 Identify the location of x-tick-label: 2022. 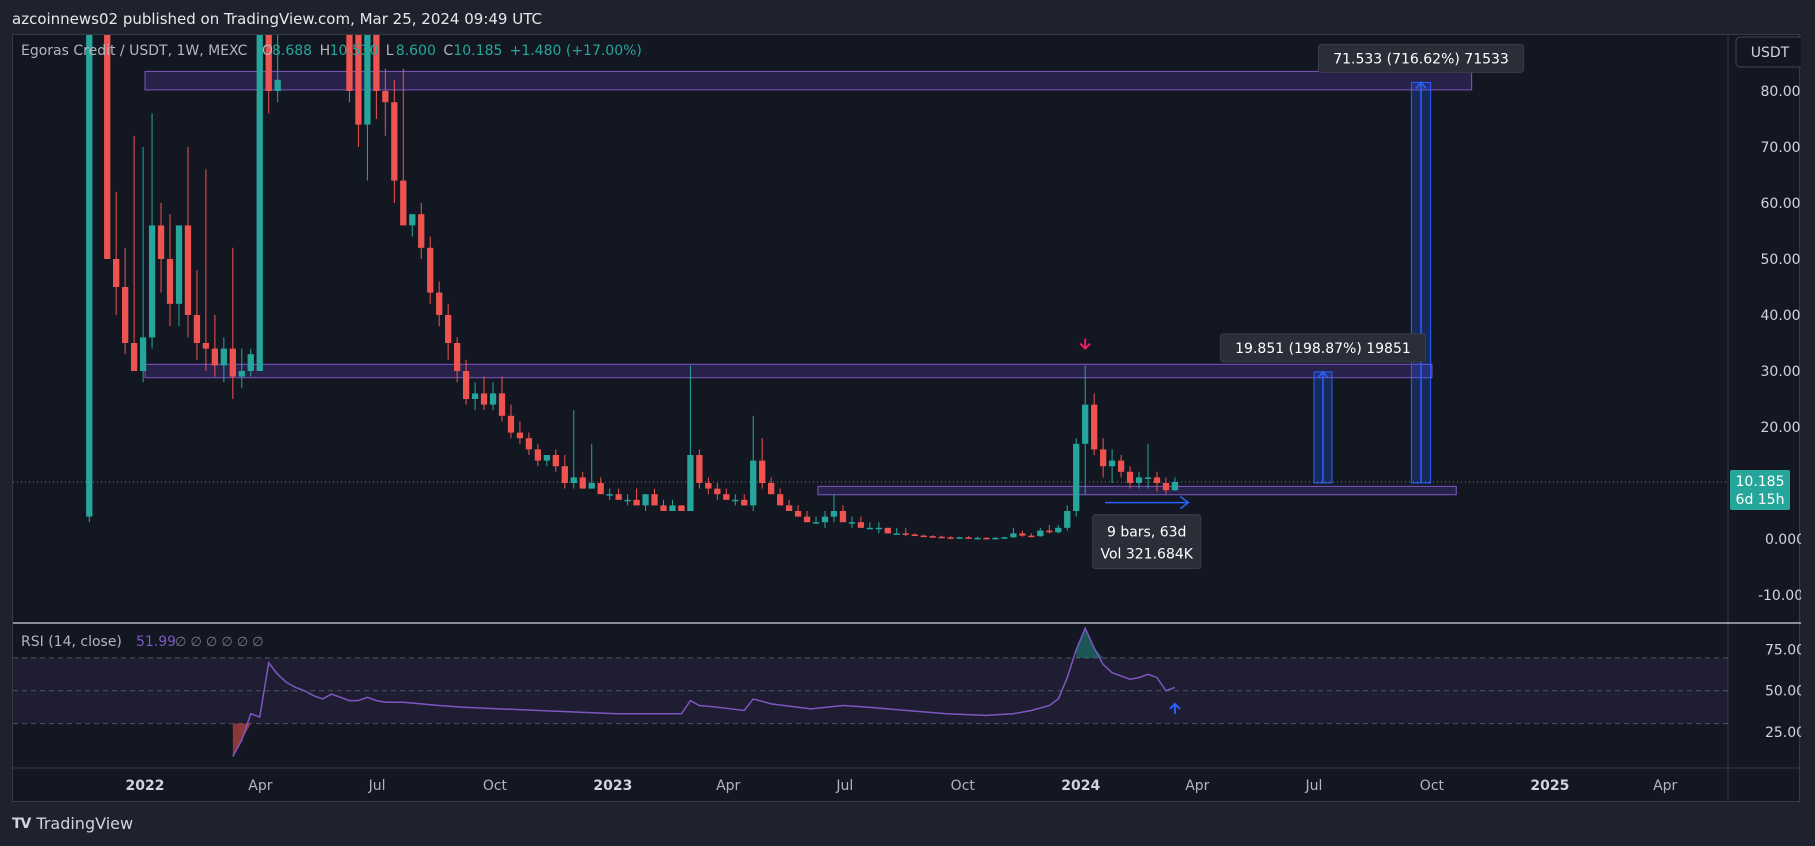
(145, 786).